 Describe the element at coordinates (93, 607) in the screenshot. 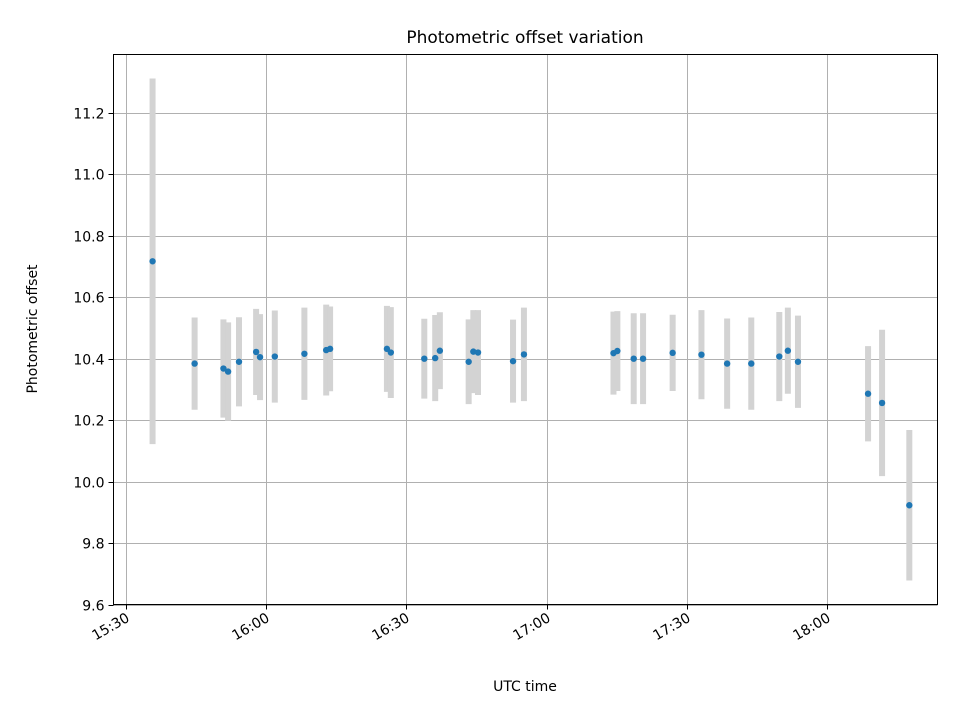

I see `y-tick-label: 9.6` at that location.